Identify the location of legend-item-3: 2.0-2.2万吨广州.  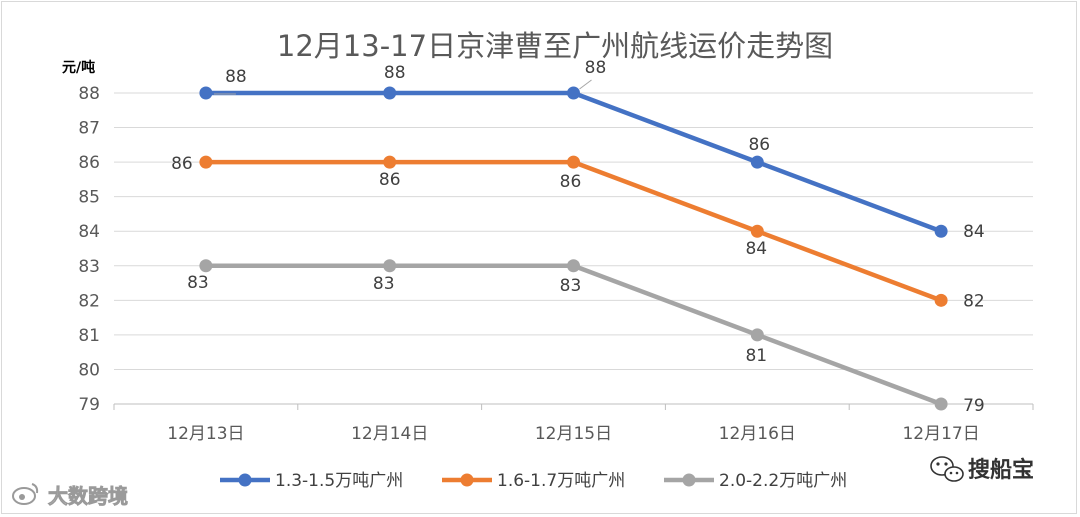
(755, 481).